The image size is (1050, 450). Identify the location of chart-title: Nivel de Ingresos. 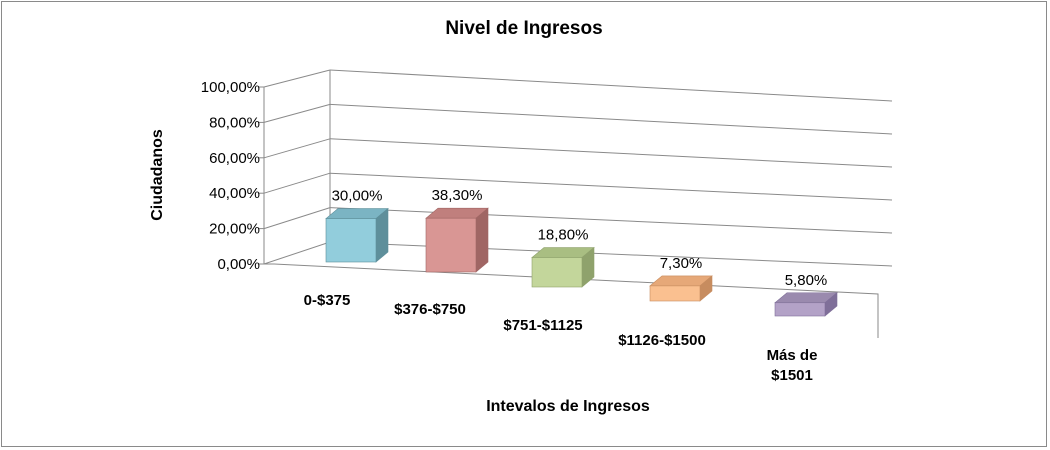
(524, 28).